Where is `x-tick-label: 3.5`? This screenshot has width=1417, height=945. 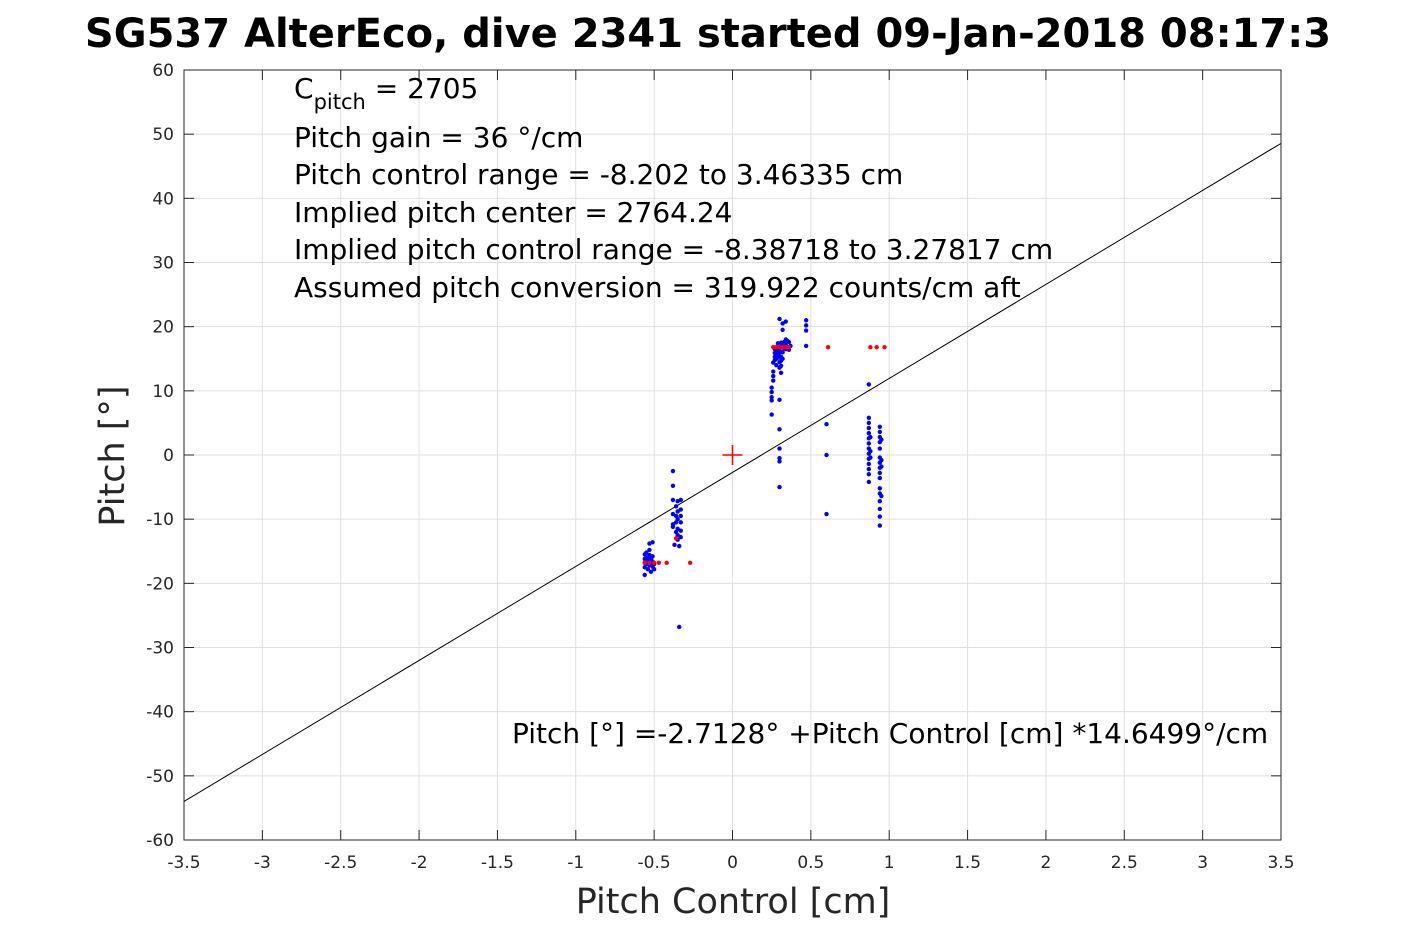 x-tick-label: 3.5 is located at coordinates (1280, 863).